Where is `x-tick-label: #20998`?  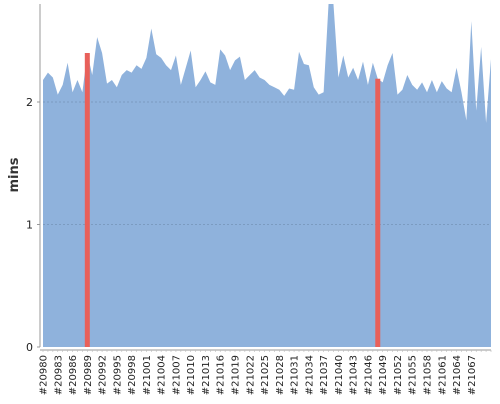
x-tick-label: #20998 is located at coordinates (132, 375).